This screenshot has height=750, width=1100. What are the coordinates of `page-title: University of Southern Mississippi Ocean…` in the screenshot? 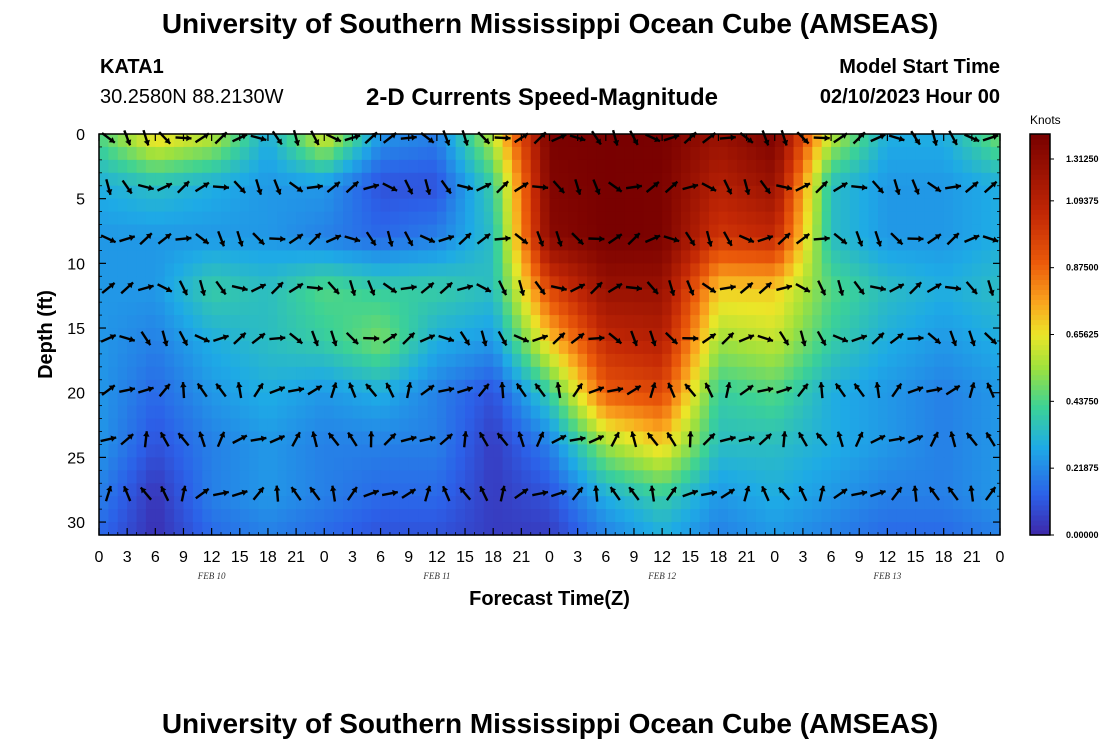 It's located at (550, 23).